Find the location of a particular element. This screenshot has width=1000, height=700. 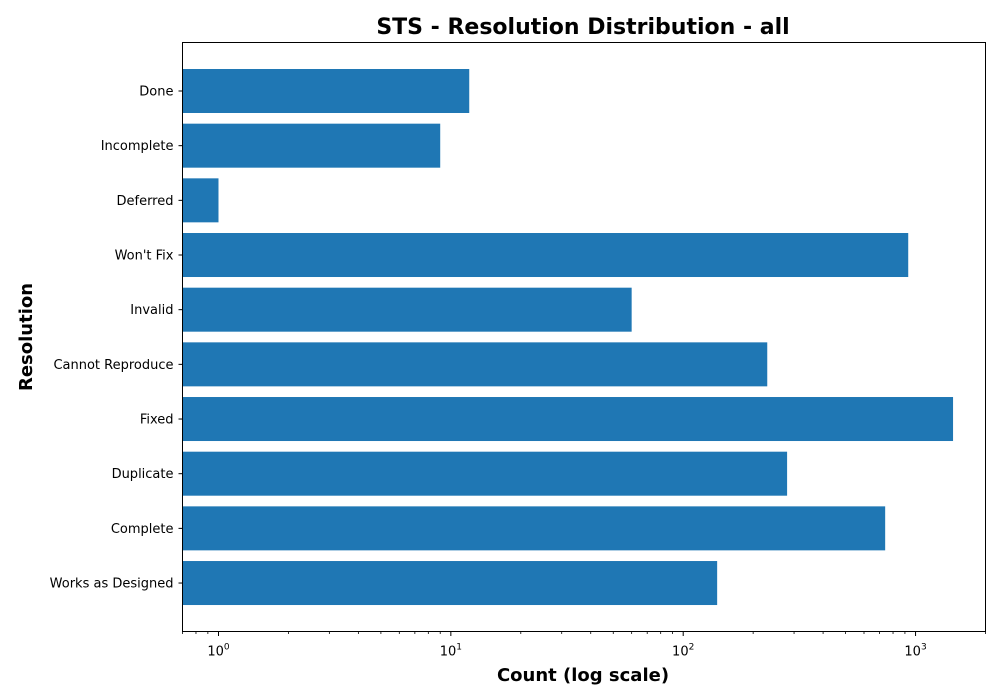

y-tick-label: Complete is located at coordinates (142, 529).